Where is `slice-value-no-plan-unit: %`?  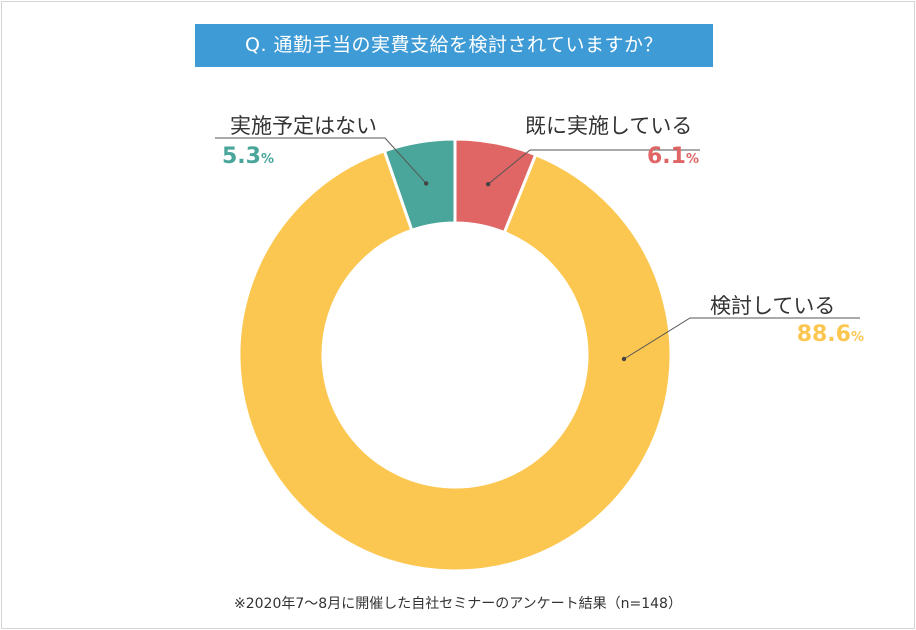 slice-value-no-plan-unit: % is located at coordinates (267, 159).